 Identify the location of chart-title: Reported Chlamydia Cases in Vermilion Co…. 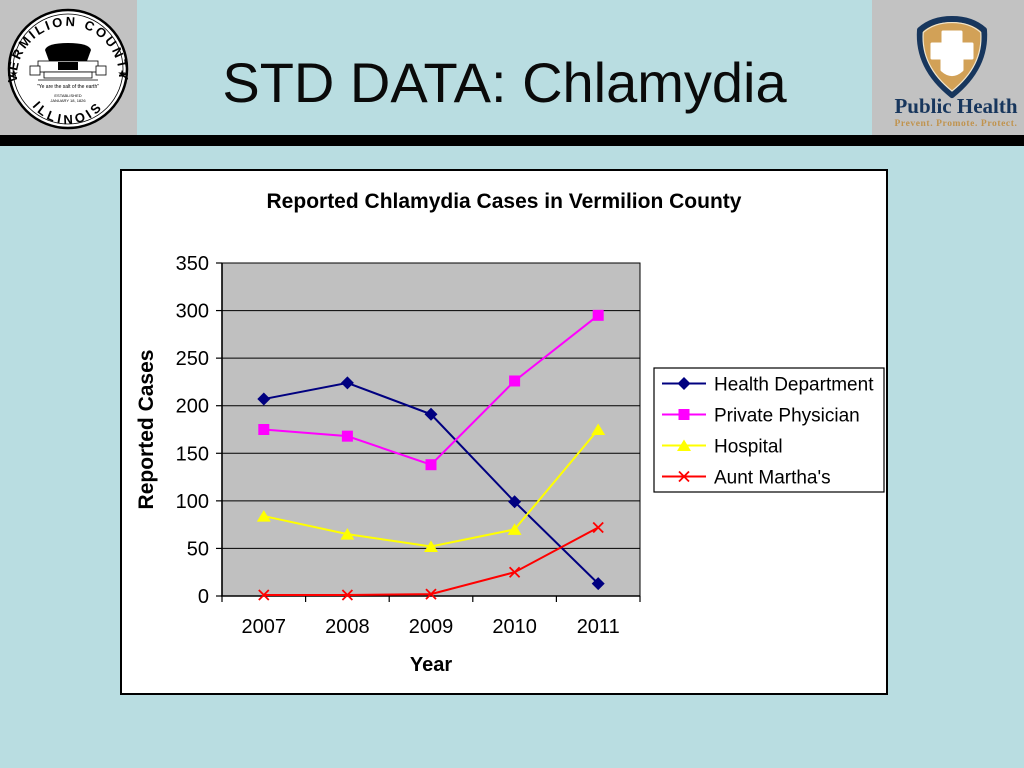
(504, 201).